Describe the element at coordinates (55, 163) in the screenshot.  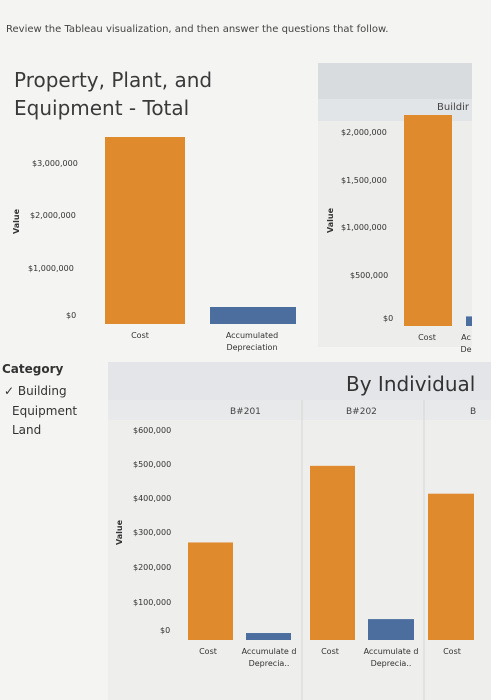
I see `y-tick-3m: $3,000,000` at that location.